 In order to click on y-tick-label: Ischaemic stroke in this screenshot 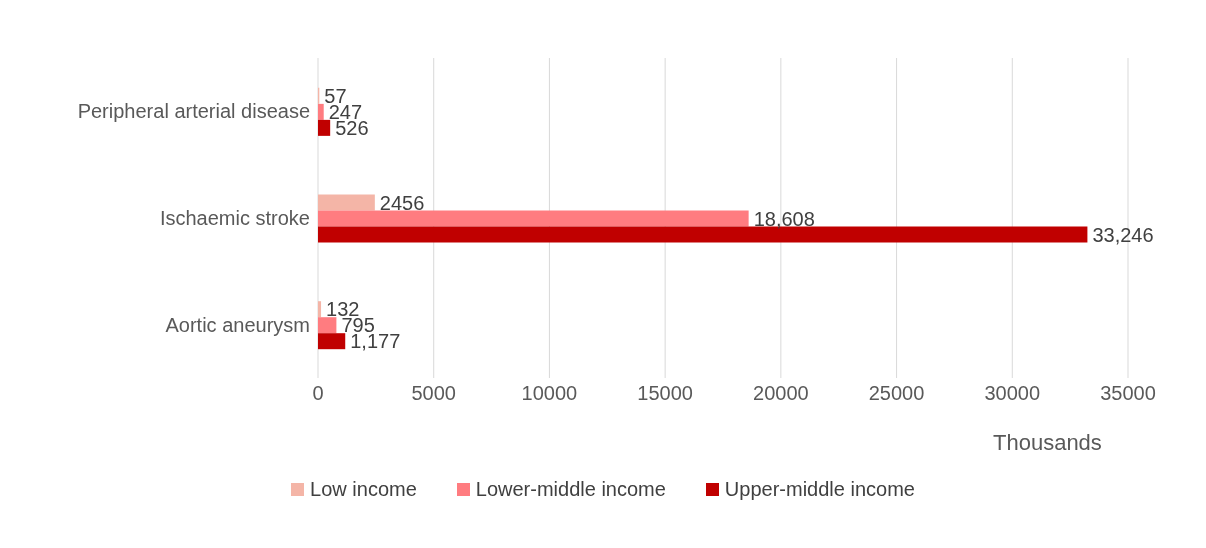, I will do `click(234, 218)`.